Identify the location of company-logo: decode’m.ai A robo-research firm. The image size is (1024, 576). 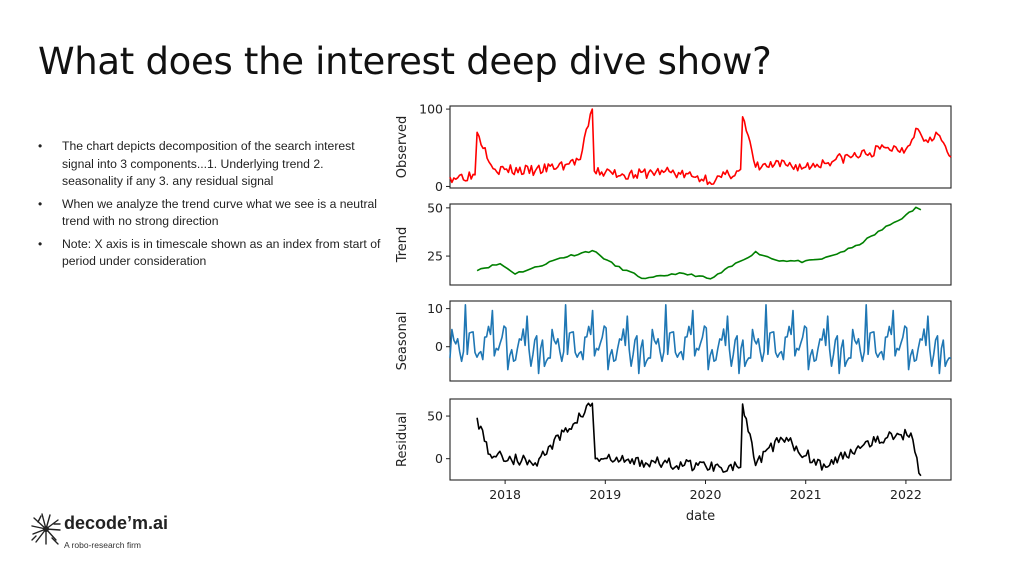
(120, 534).